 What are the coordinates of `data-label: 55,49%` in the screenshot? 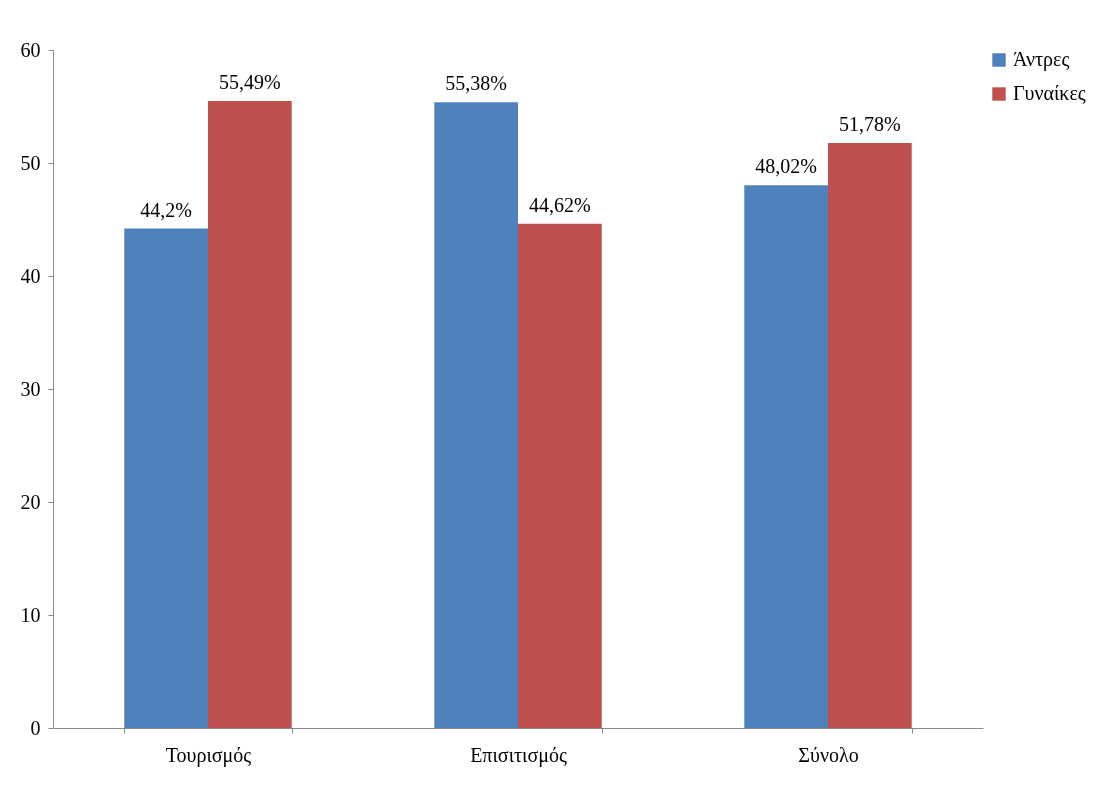 It's located at (250, 81).